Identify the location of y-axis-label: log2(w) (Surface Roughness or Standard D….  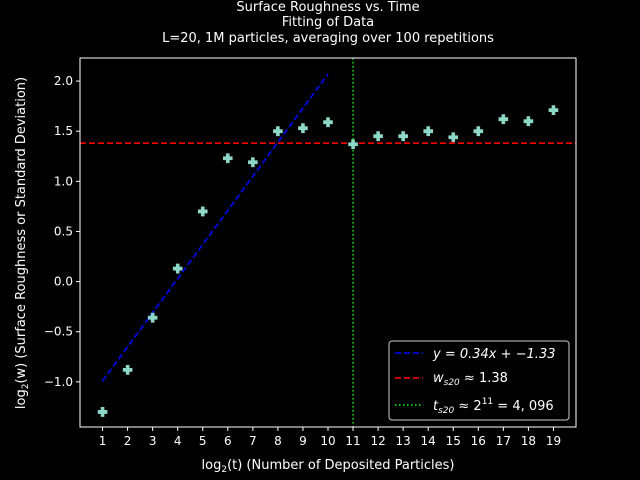
(22, 243).